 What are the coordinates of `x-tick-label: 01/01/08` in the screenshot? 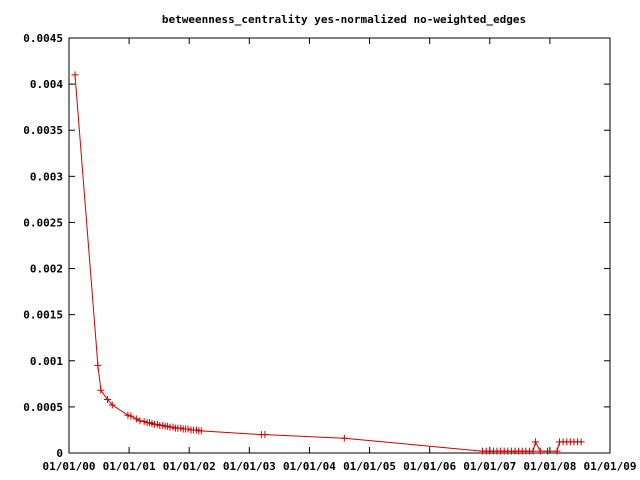 It's located at (549, 466).